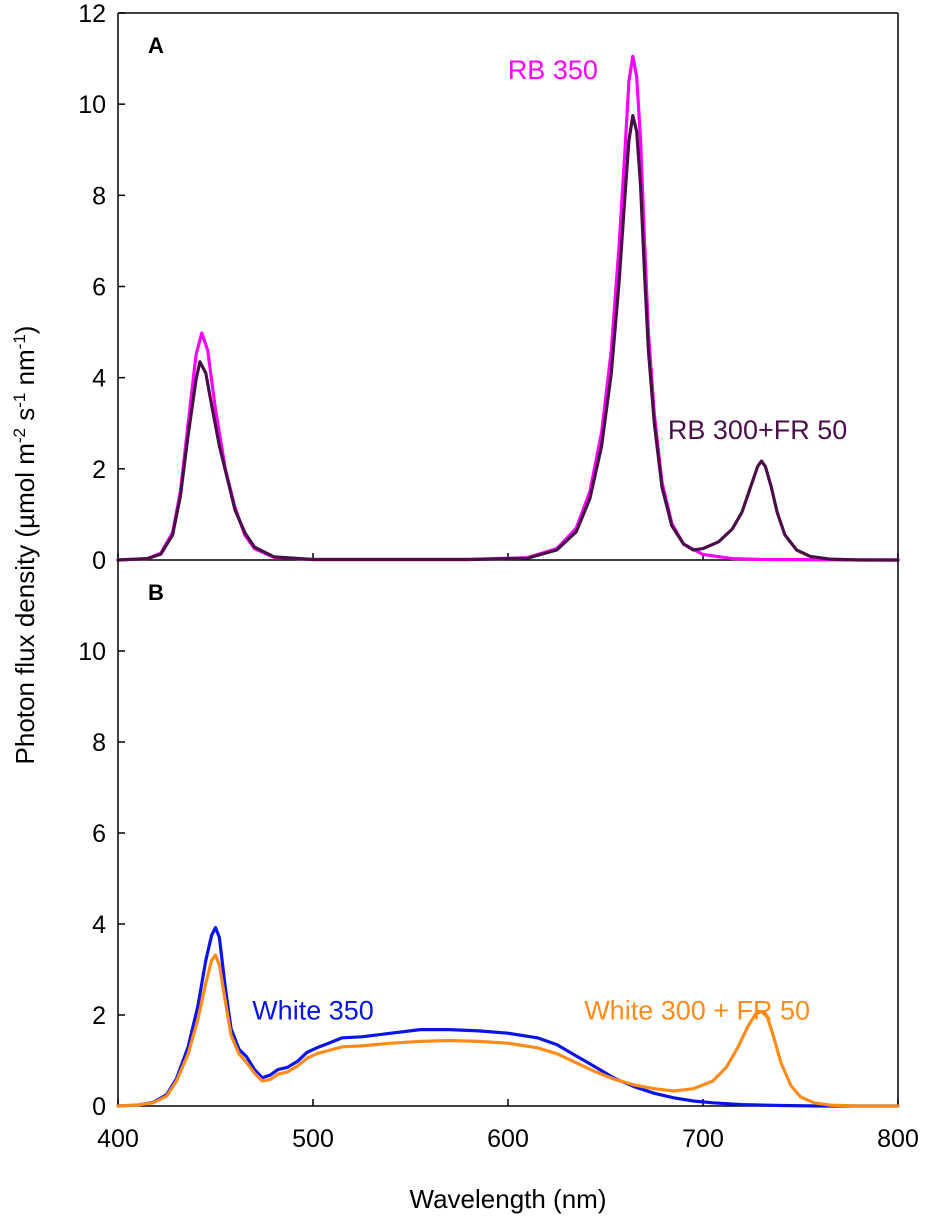  I want to click on panel-a-y-tick-label: 12, so click(92, 14).